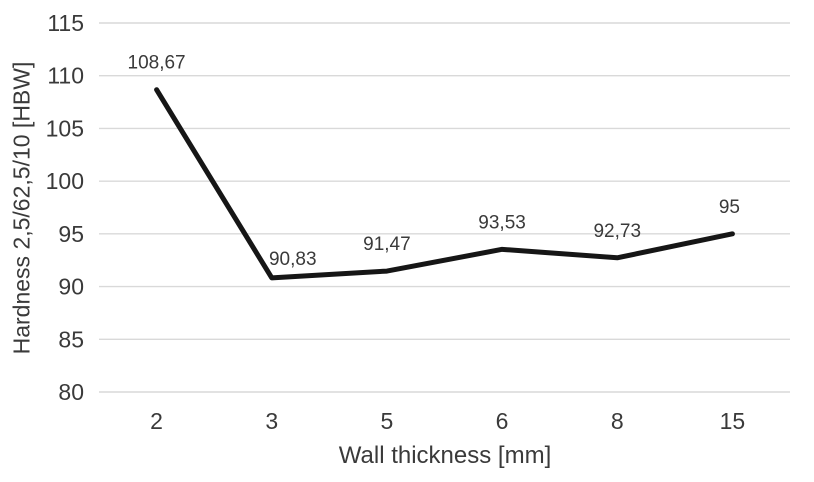  I want to click on x-tick-label: 6, so click(502, 421).